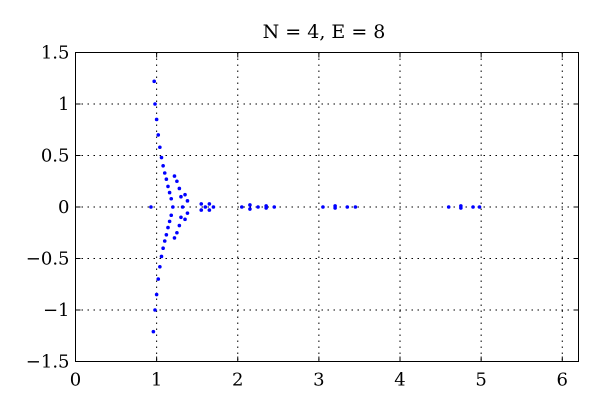  What do you see at coordinates (399, 380) in the screenshot?
I see `x-tick-label: 4` at bounding box center [399, 380].